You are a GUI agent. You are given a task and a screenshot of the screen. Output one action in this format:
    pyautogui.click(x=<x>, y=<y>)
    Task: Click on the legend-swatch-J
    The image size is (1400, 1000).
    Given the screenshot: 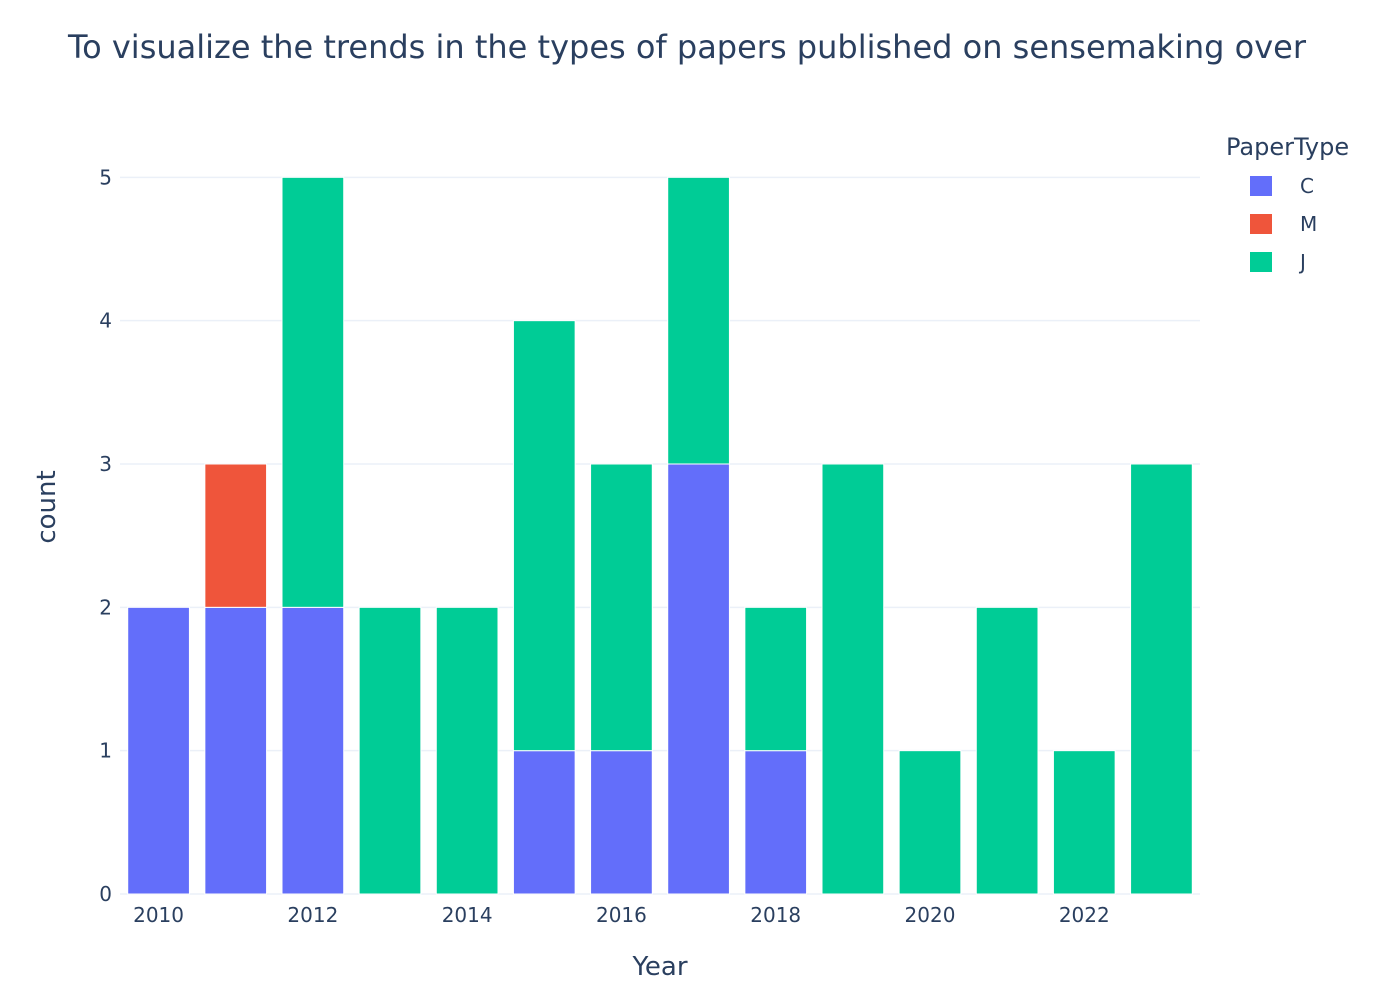 What is the action you would take?
    pyautogui.click(x=1261, y=262)
    